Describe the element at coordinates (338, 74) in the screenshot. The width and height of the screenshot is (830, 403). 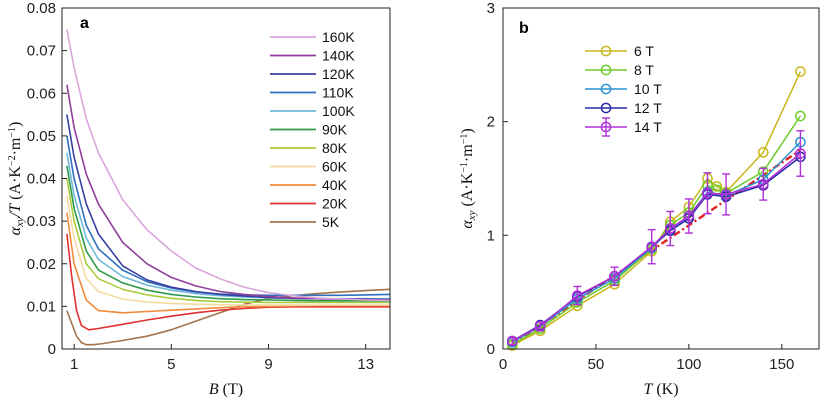
I see `legend-label-120k: 120K` at that location.